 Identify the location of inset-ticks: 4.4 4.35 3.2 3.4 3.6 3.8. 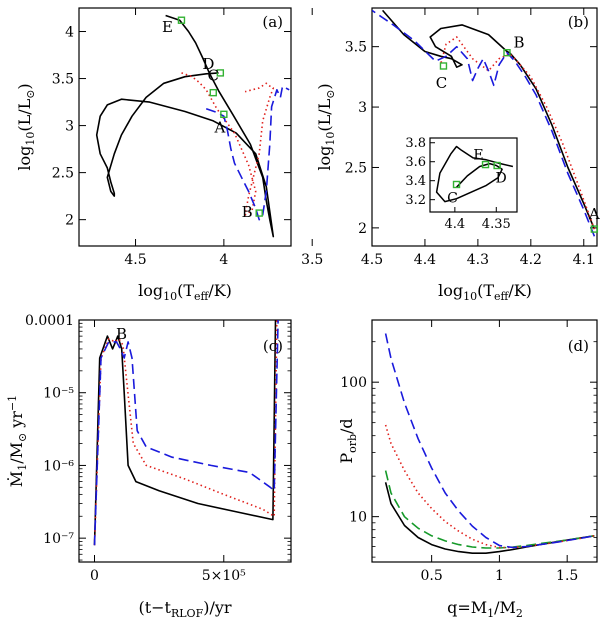
(457, 184).